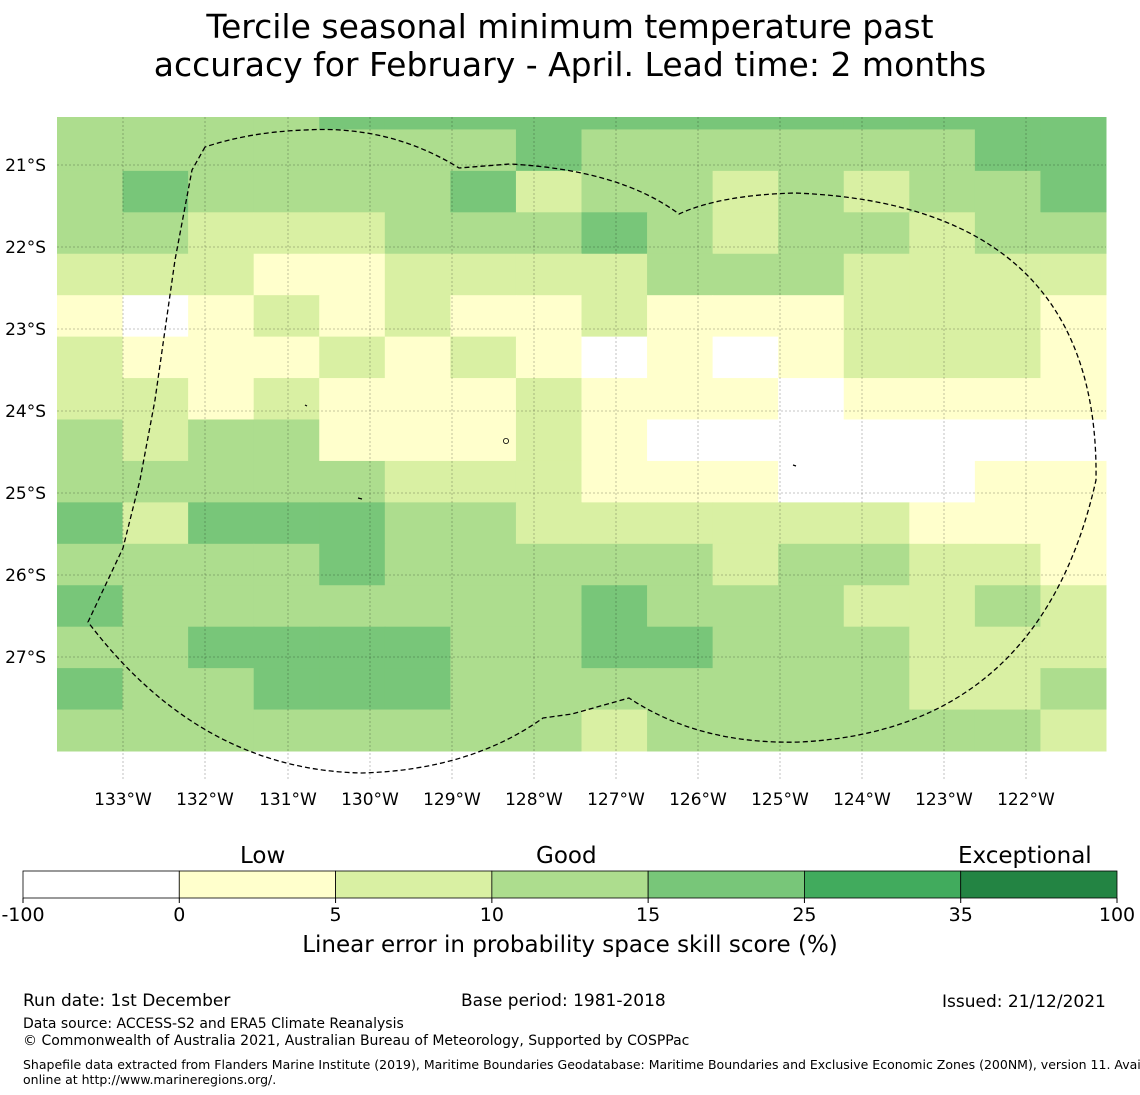  What do you see at coordinates (336, 915) in the screenshot?
I see `colorbar-tick-label: 5` at bounding box center [336, 915].